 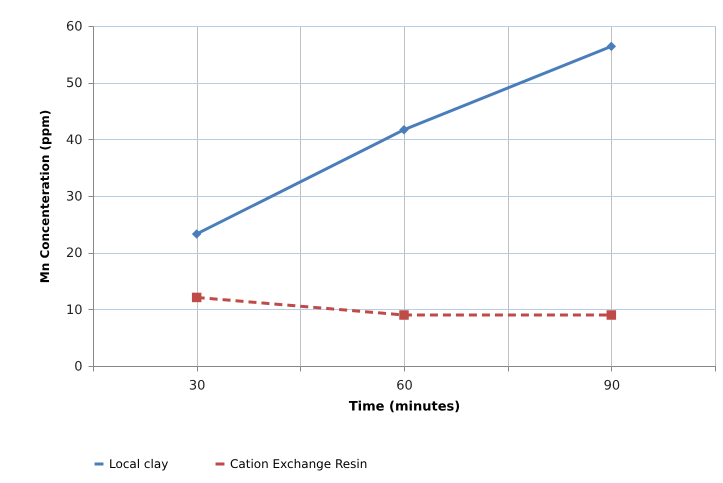 I want to click on legend-label: Cation Exchange Resin, so click(x=299, y=464).